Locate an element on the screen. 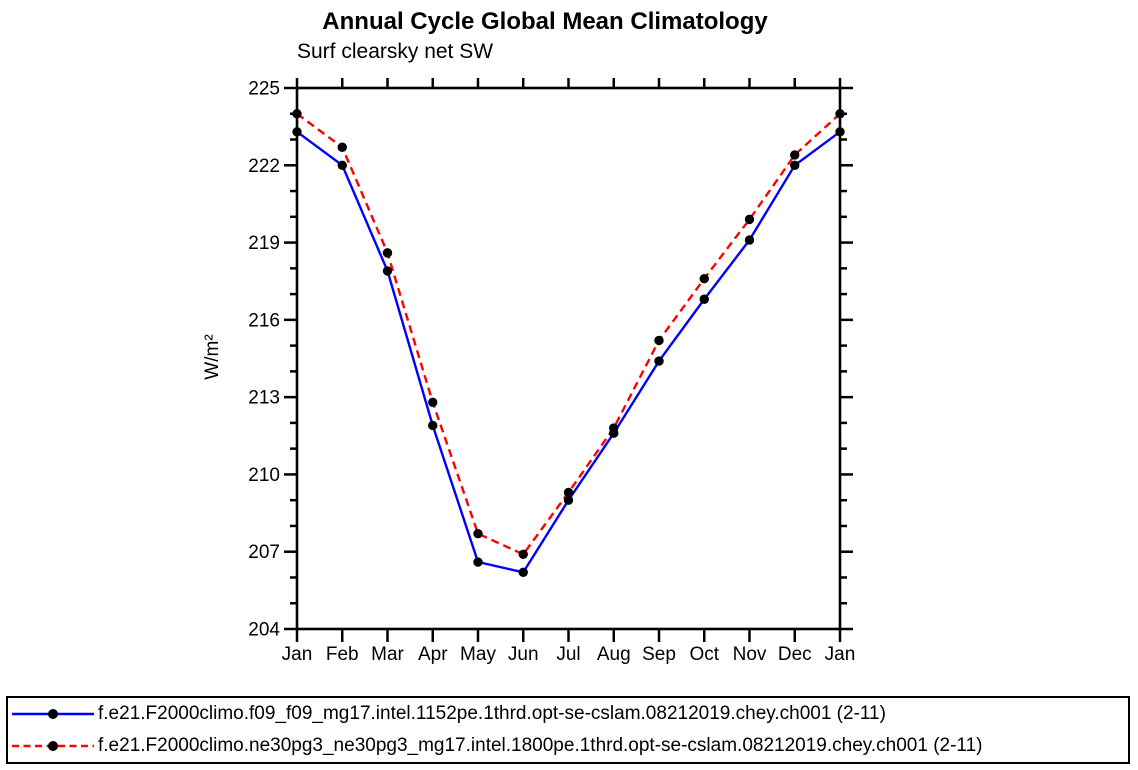  svg-text: Dec is located at coordinates (795, 654).